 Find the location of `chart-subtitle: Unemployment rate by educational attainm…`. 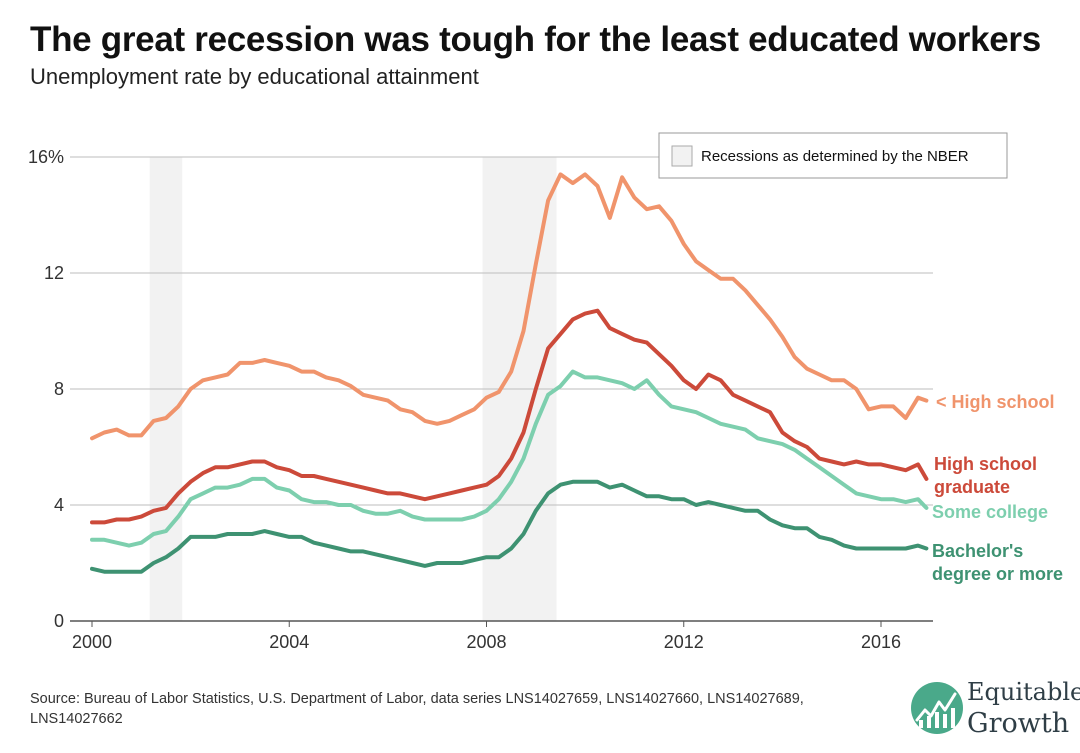

chart-subtitle: Unemployment rate by educational attainm… is located at coordinates (254, 76).